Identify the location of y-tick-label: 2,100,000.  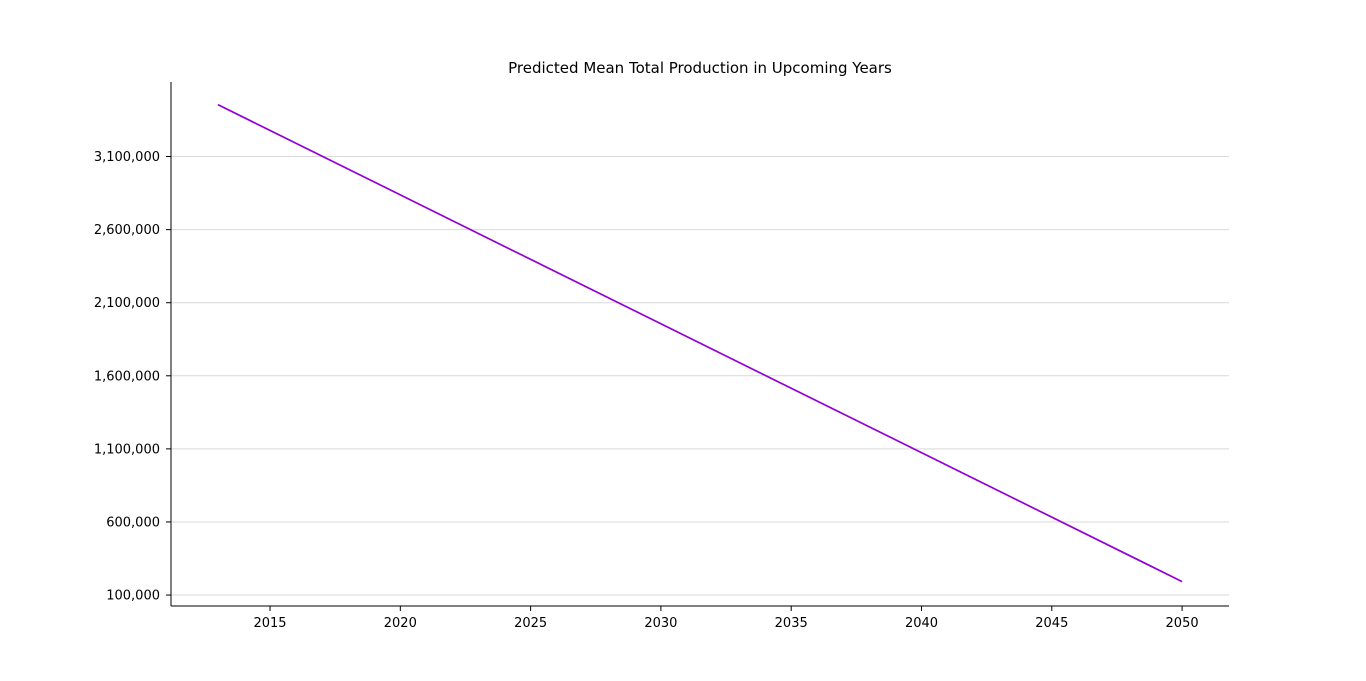
(127, 303).